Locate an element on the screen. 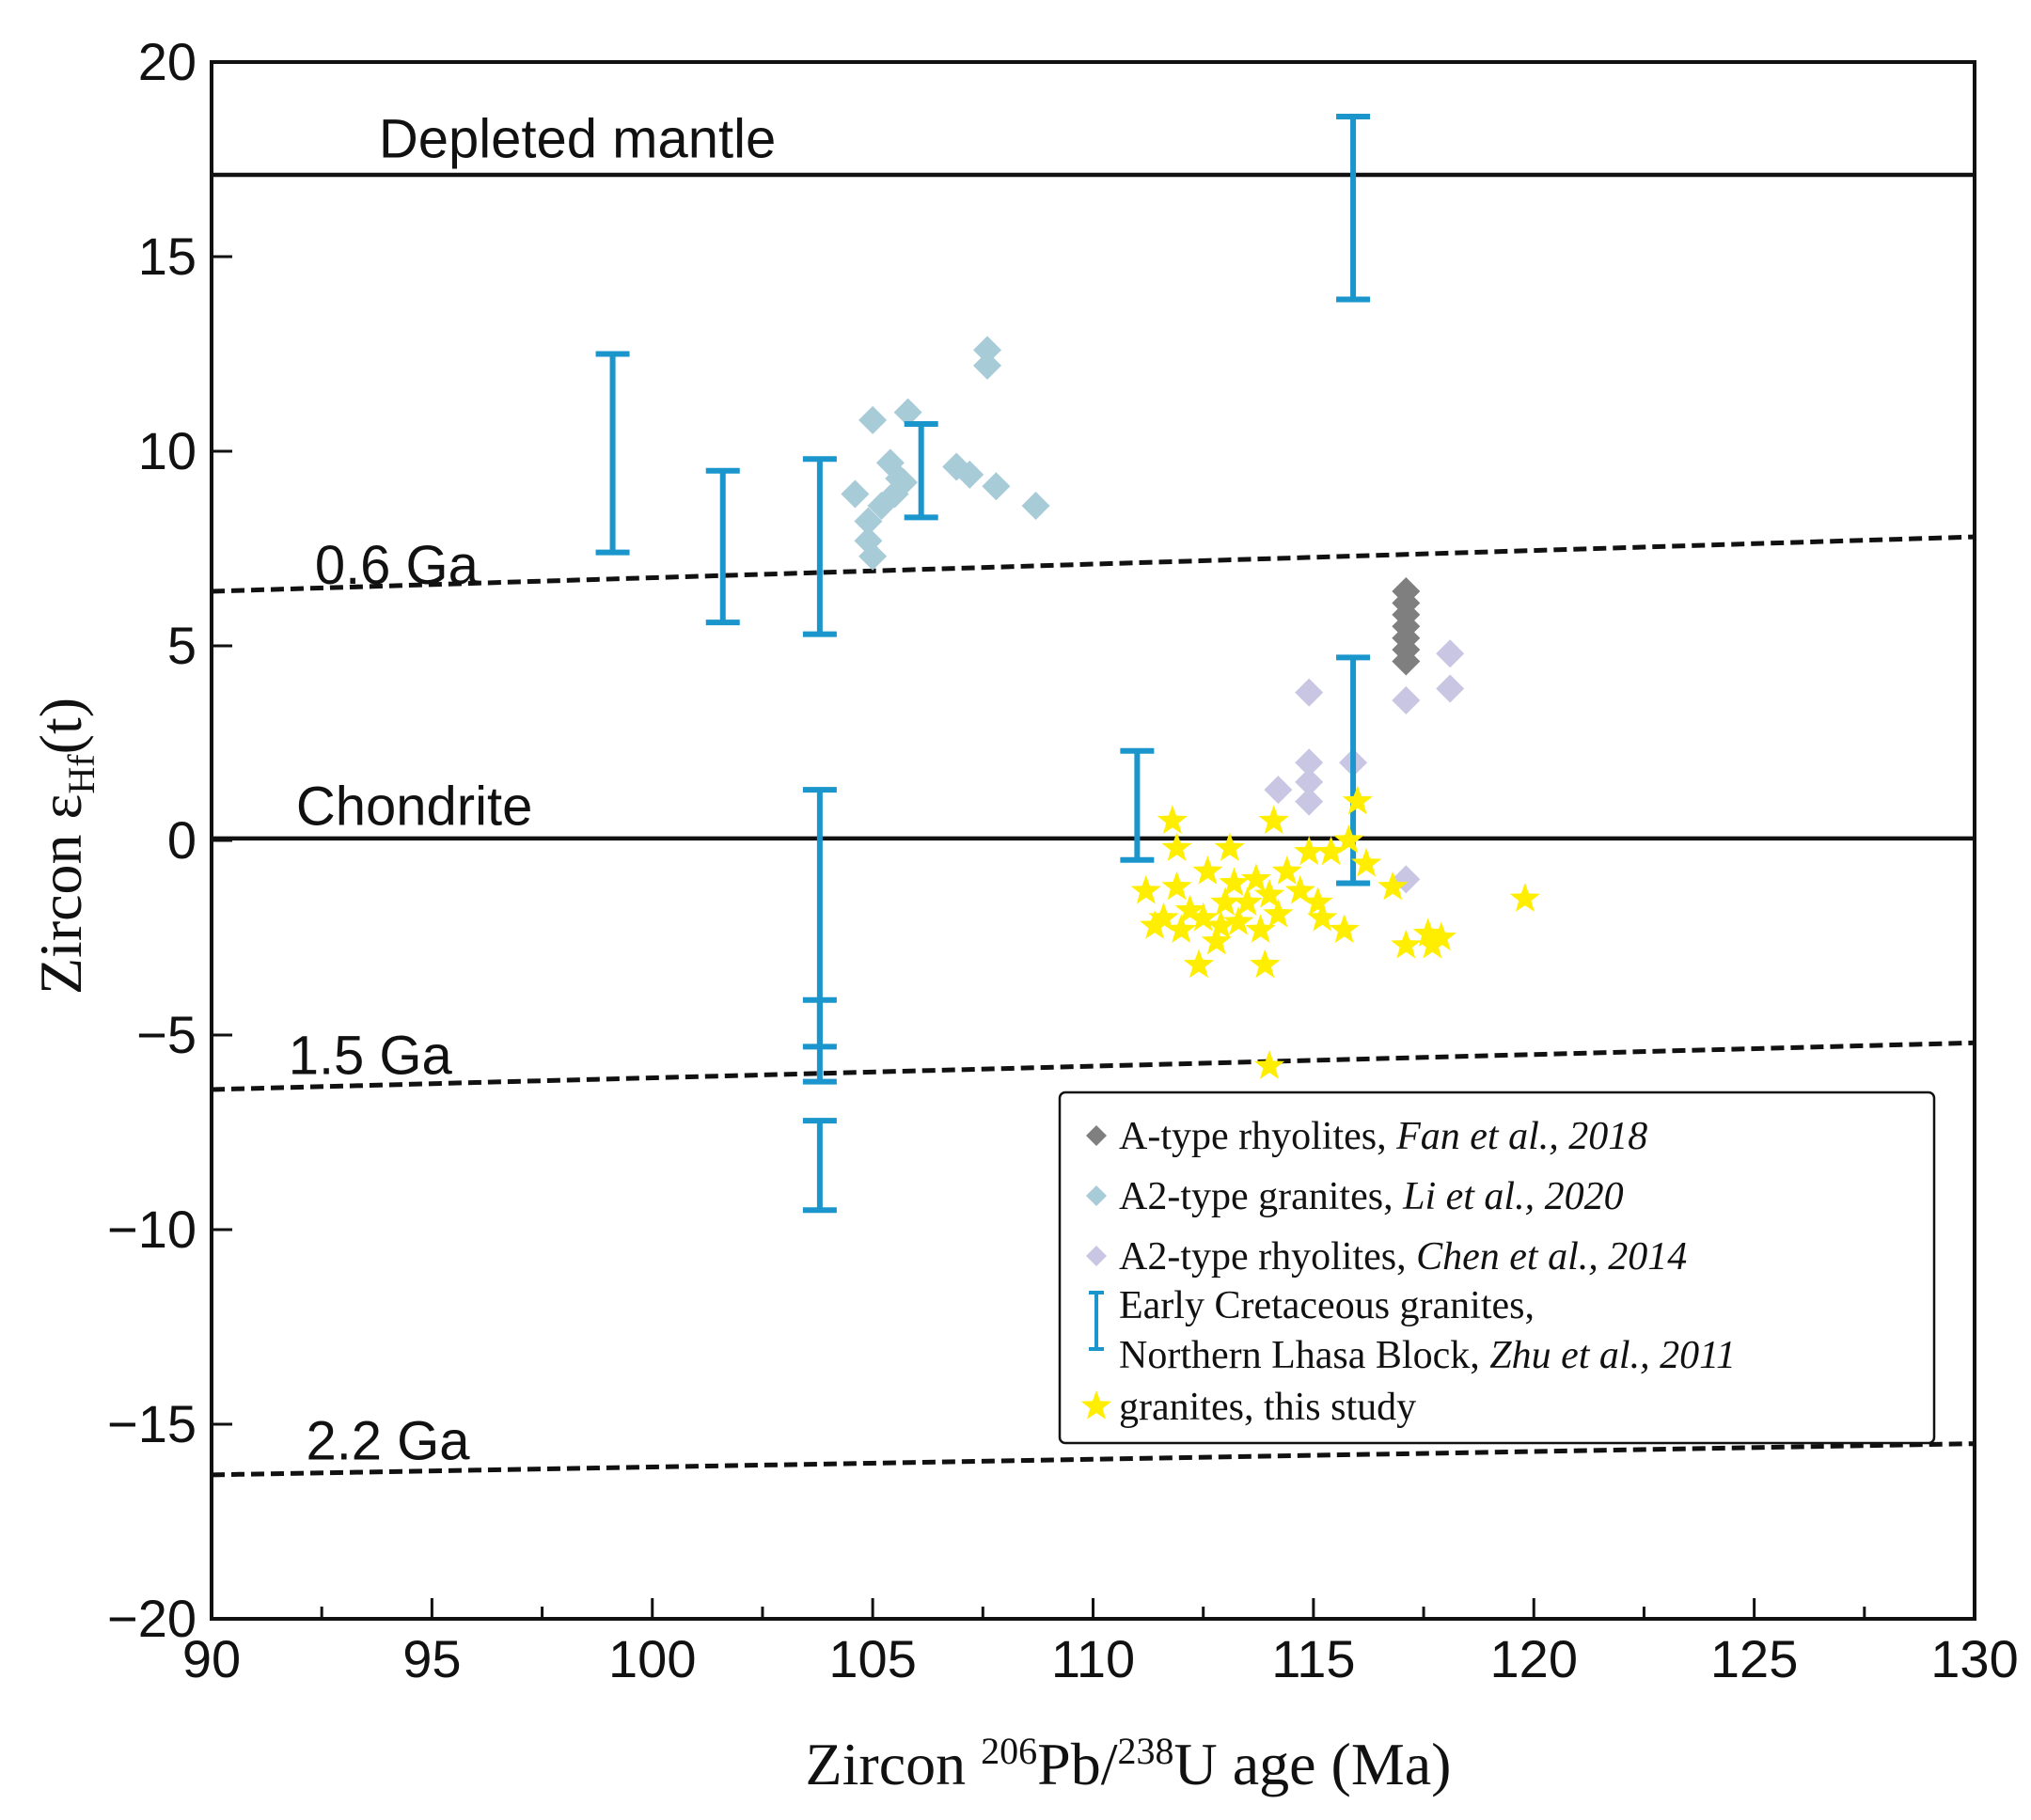  legend-marker-star is located at coordinates (1096, 1405).